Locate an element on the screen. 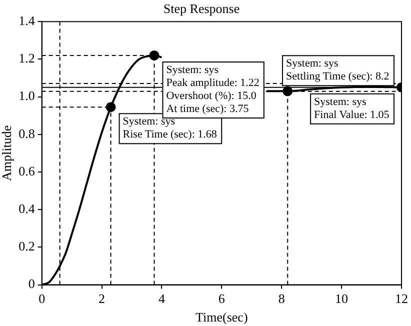  annotation: System: sys Final Value: 1.05 is located at coordinates (352, 108).